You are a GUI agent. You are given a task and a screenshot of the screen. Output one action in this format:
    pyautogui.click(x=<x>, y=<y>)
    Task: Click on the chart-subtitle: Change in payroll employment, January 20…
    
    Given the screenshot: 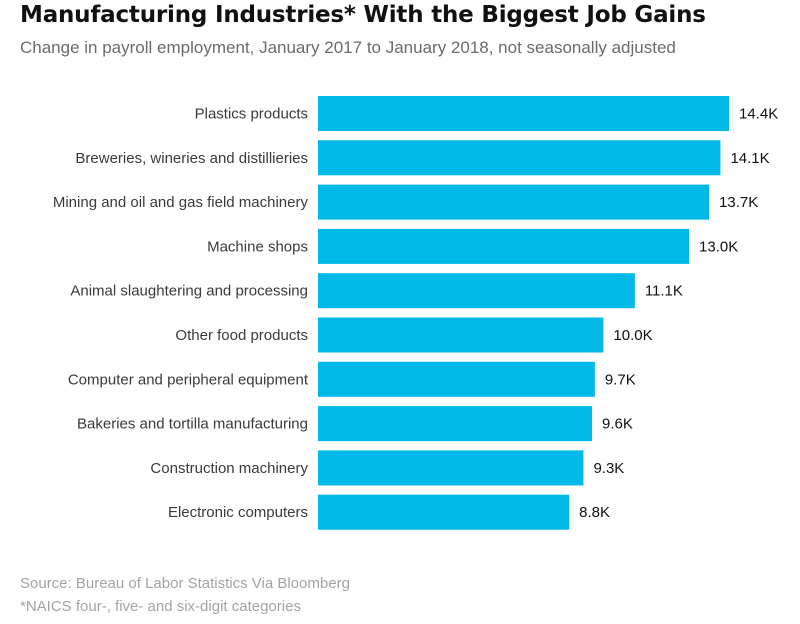 What is the action you would take?
    pyautogui.click(x=348, y=47)
    